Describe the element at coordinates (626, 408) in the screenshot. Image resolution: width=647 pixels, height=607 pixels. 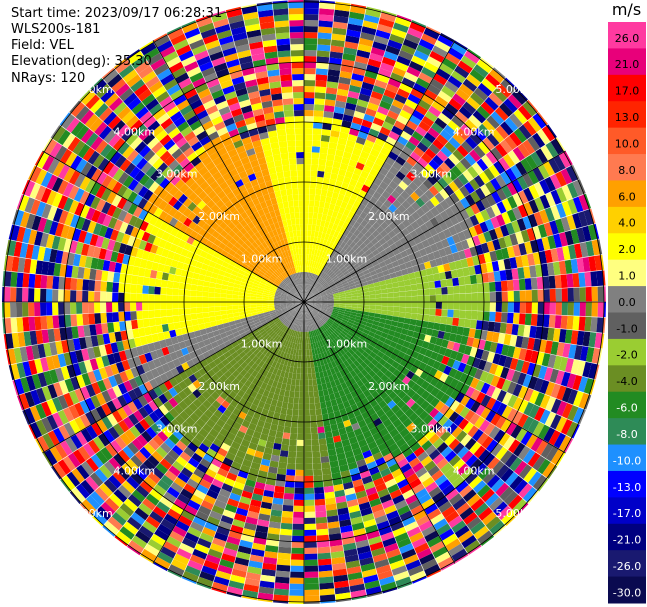
I see `colorbar-tick-label: -6.0` at that location.